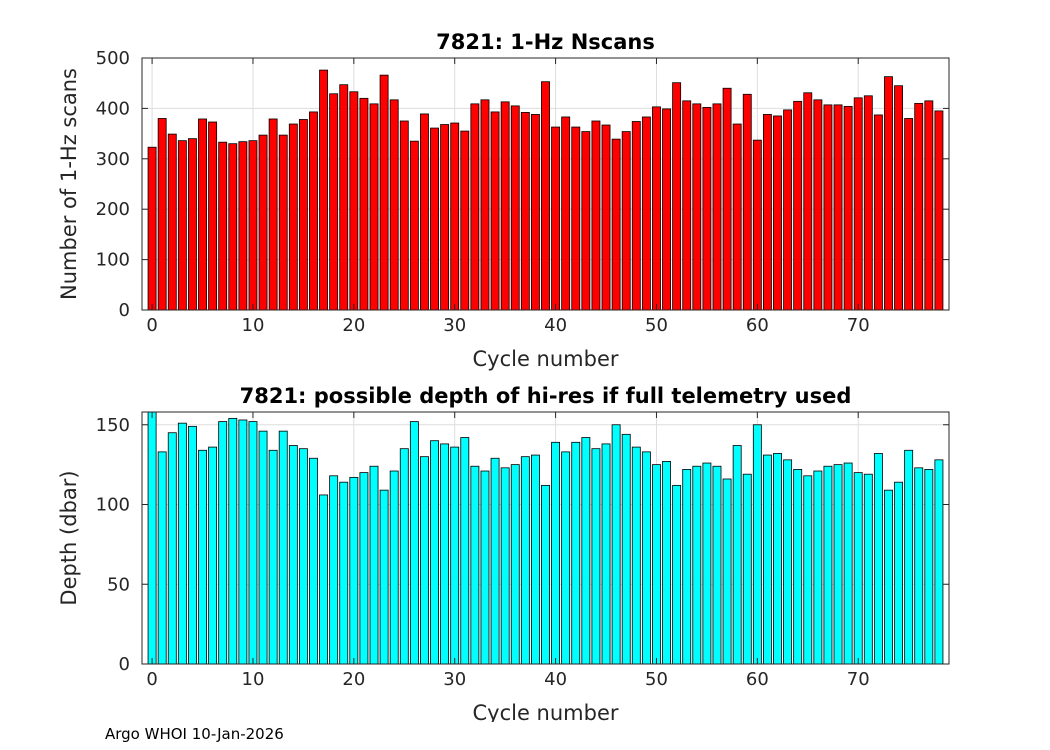 This screenshot has height=750, width=1050. I want to click on chart2-x-tick-label: 20, so click(353, 679).